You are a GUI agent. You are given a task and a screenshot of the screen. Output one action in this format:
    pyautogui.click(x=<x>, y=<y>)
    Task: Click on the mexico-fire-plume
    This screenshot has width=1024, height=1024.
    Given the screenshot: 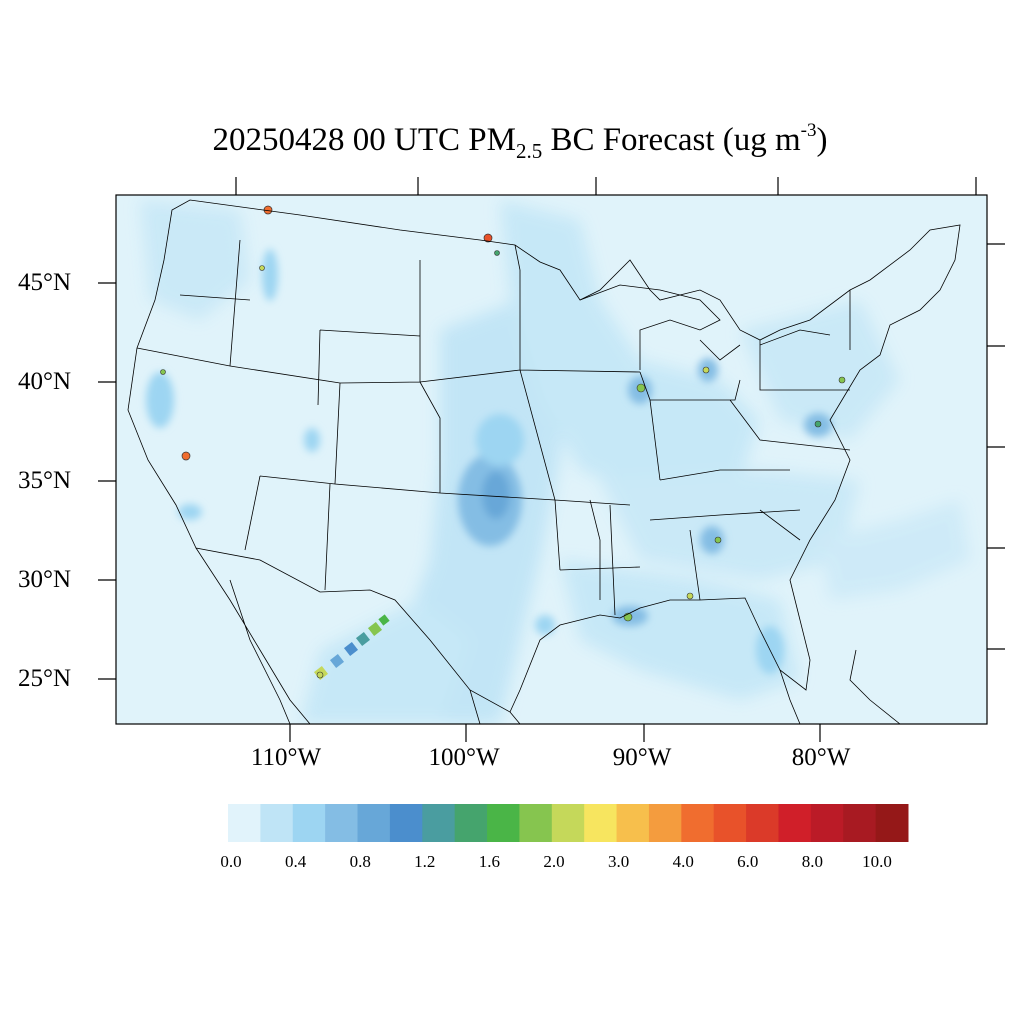 What is the action you would take?
    pyautogui.click(x=351, y=647)
    